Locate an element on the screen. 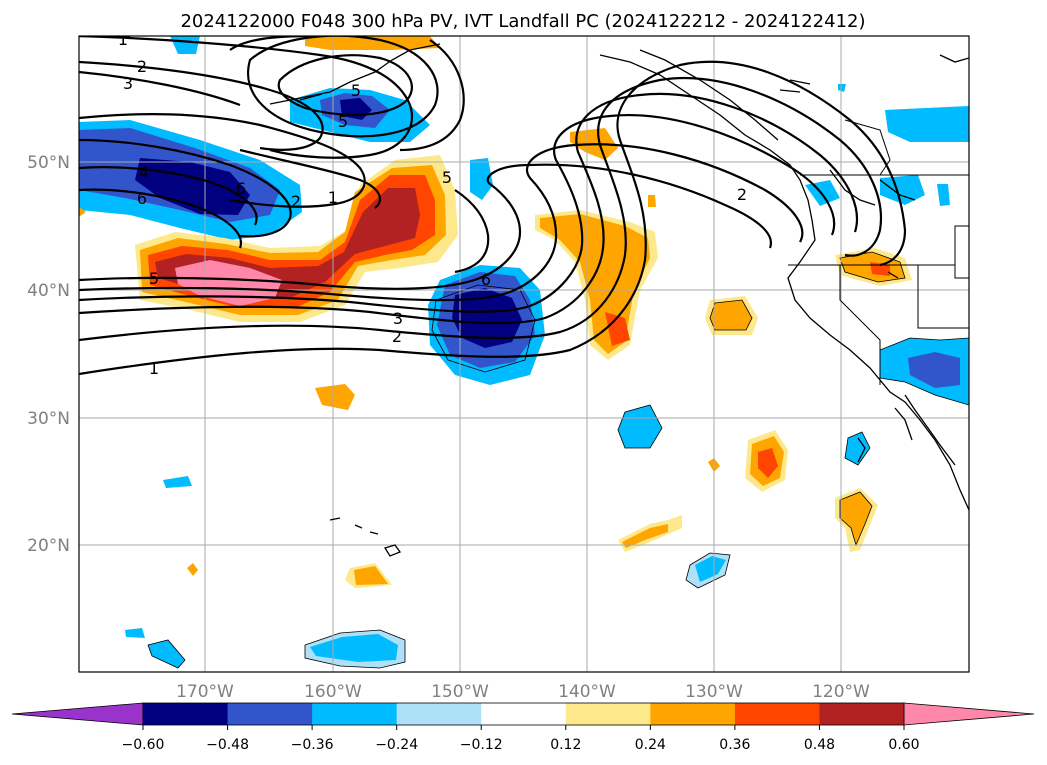 The width and height of the screenshot is (1047, 765). colorbar-tick-label: −0.48 is located at coordinates (227, 745).